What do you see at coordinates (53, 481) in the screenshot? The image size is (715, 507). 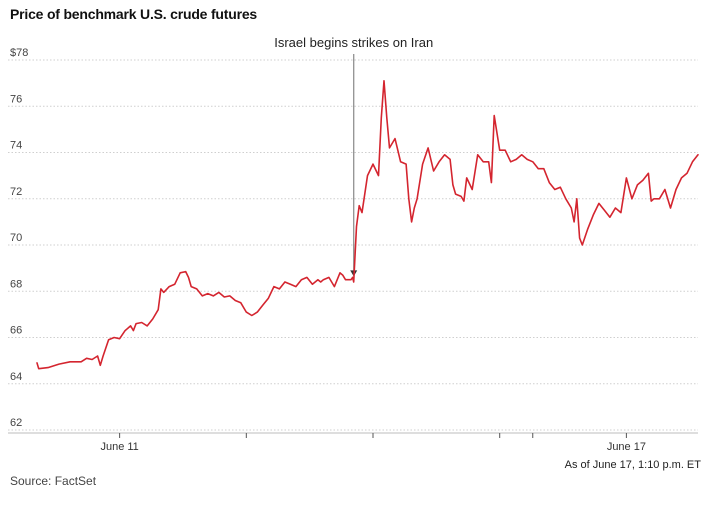 I see `source-note: Source: FactSet` at bounding box center [53, 481].